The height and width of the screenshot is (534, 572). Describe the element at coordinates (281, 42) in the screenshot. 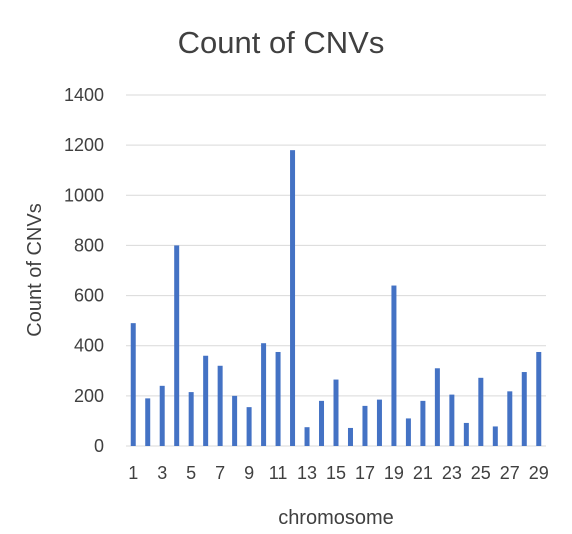

I see `chart-title: Count of CNVs` at that location.